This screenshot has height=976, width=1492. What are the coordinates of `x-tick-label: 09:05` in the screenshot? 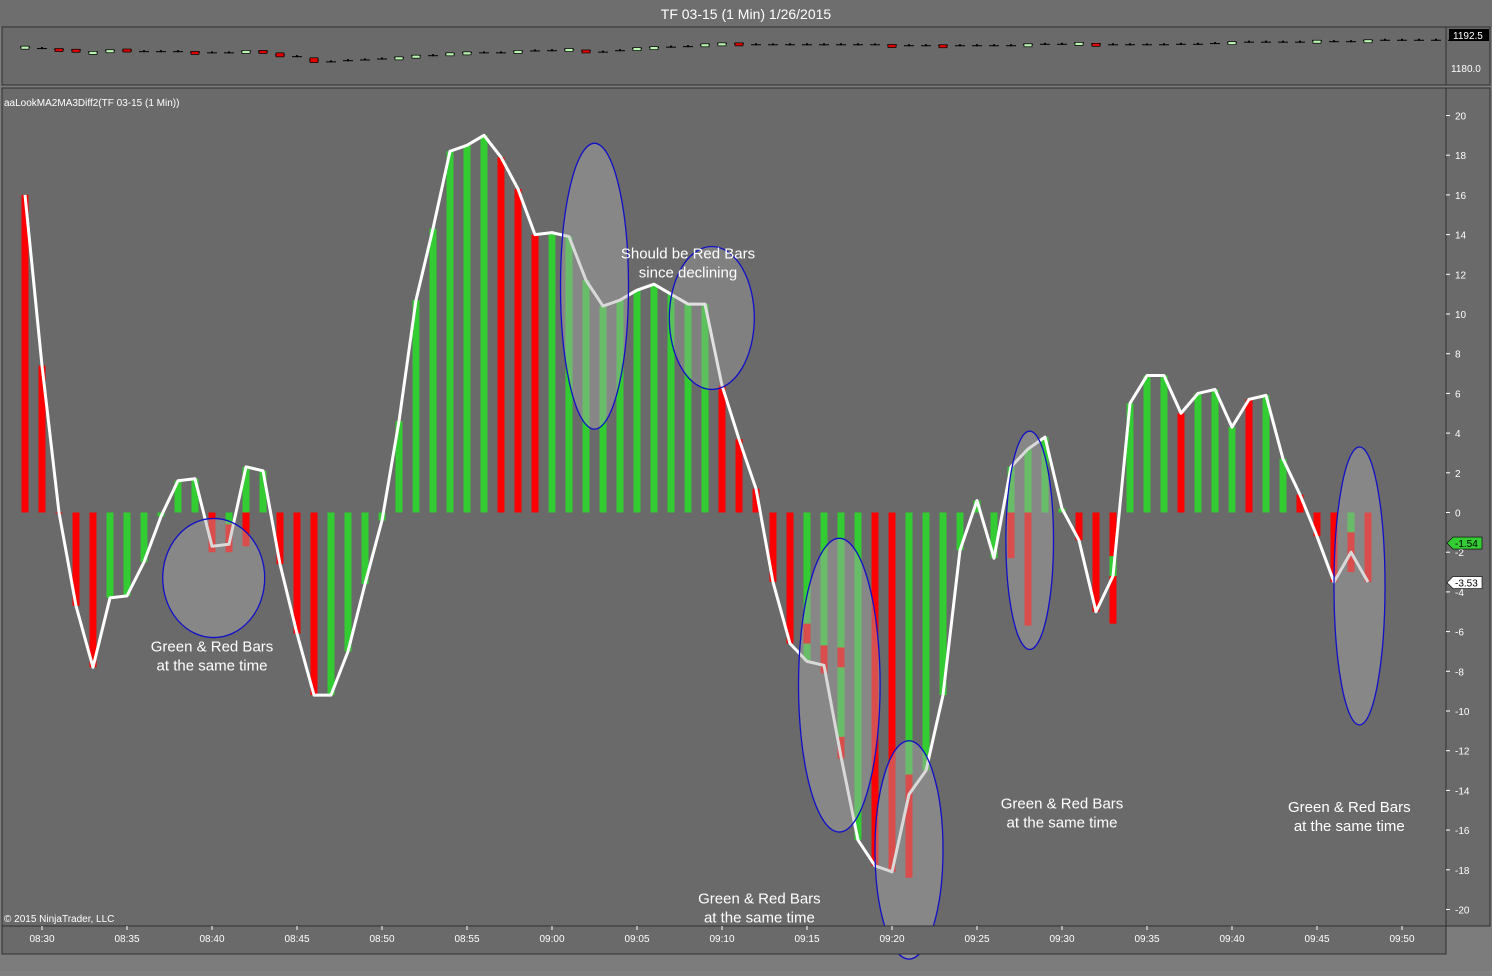 It's located at (636, 939).